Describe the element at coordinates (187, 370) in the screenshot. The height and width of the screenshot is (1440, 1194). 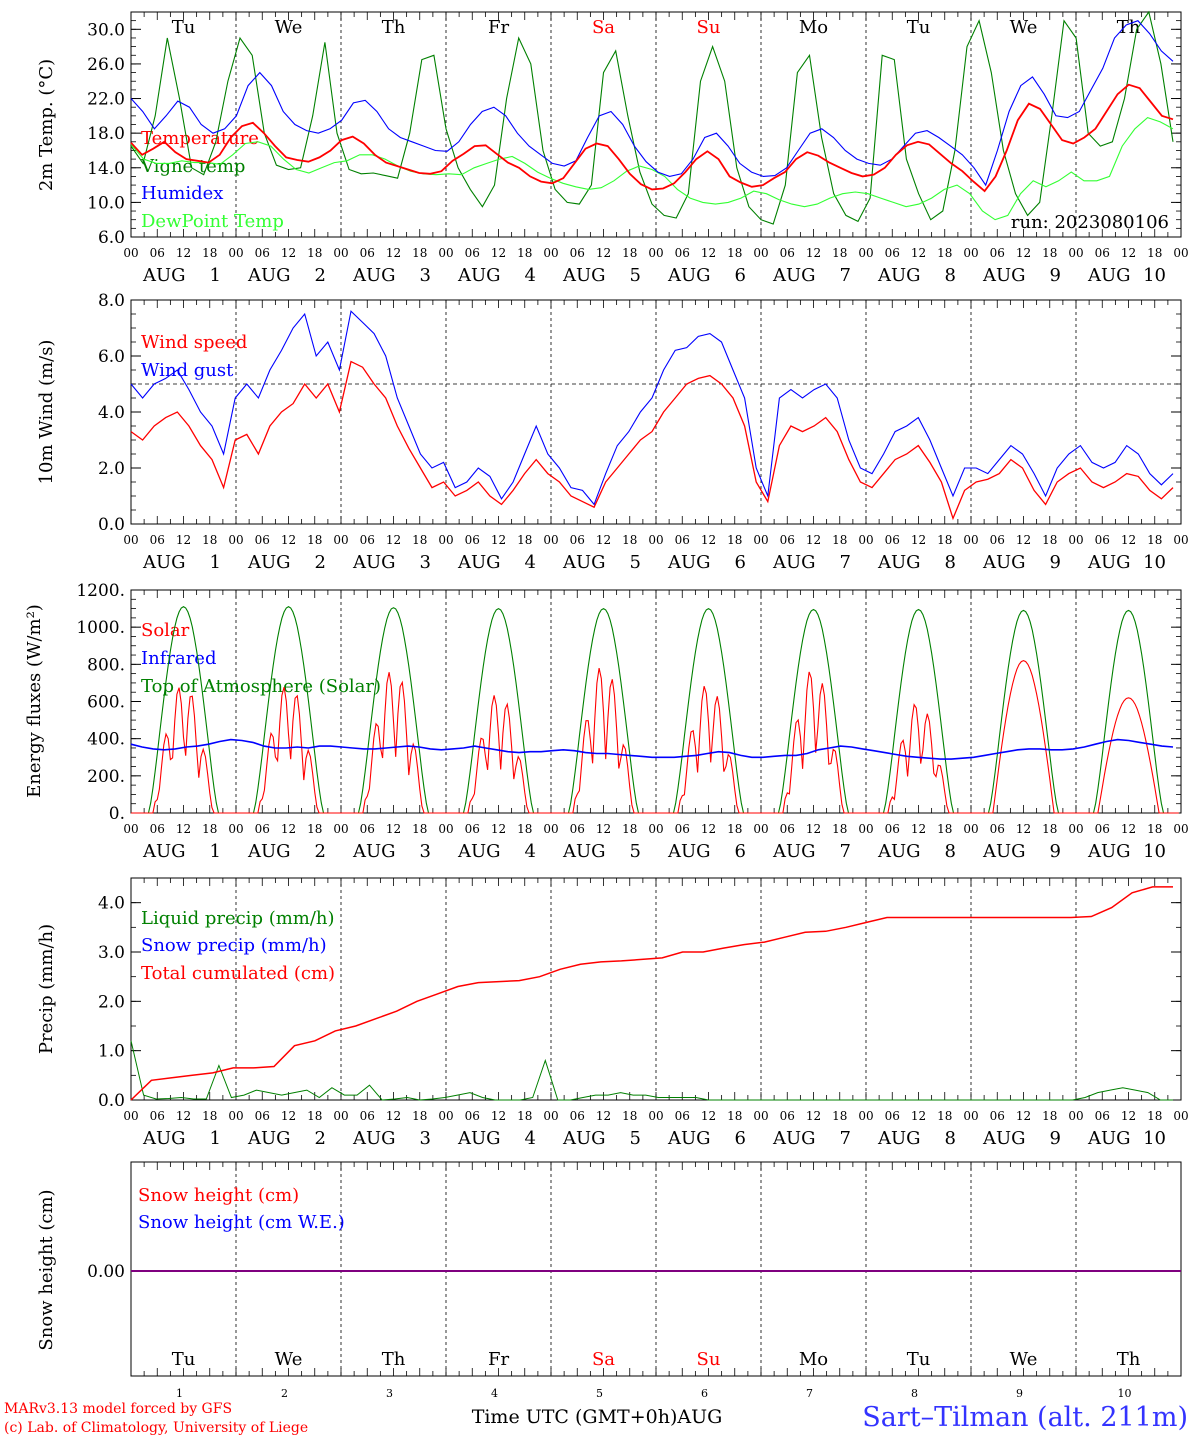
I see `panel-wind-legend-1: Wind gust` at that location.